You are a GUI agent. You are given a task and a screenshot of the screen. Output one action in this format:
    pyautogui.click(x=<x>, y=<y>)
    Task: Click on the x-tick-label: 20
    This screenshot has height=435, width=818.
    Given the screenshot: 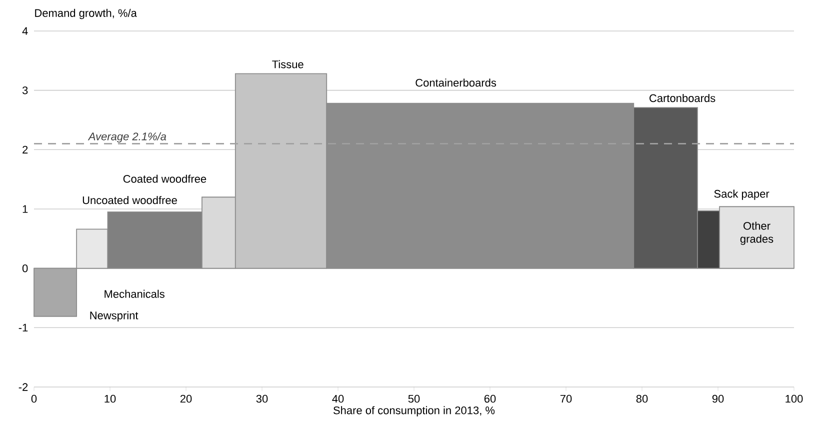 What is the action you would take?
    pyautogui.click(x=186, y=398)
    